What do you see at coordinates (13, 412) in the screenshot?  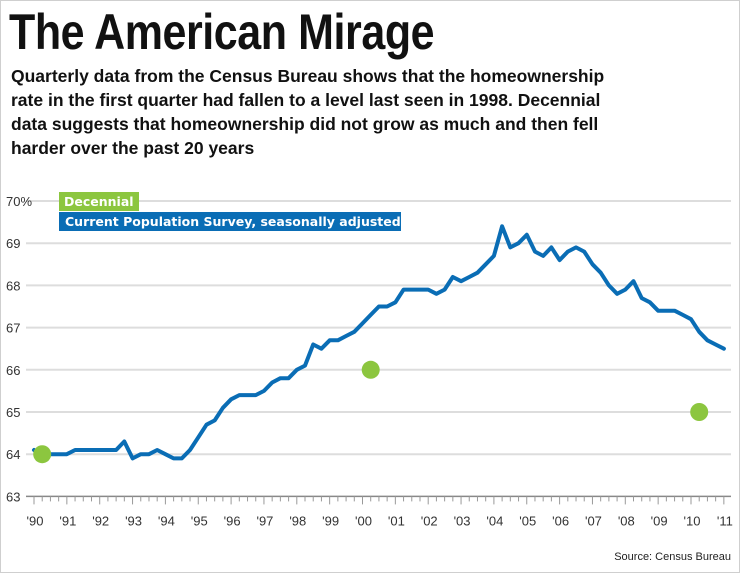 I see `y-tick-label: 65` at bounding box center [13, 412].